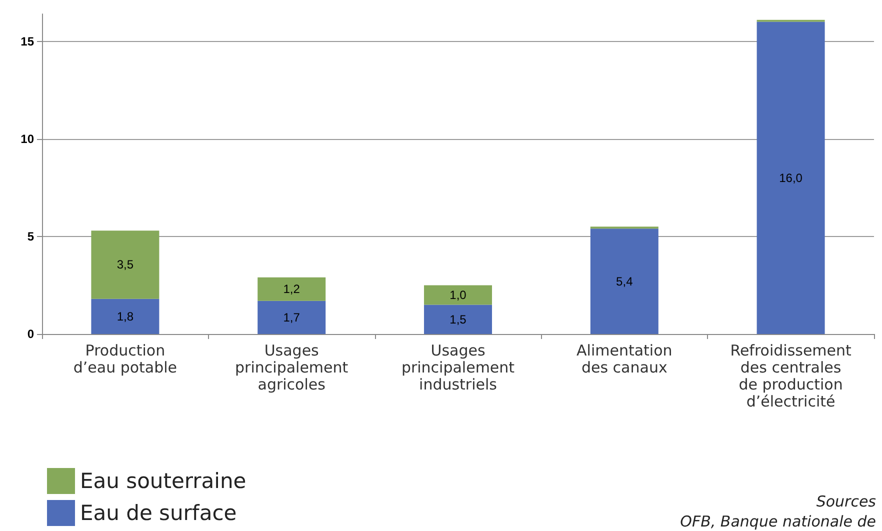  Describe the element at coordinates (778, 521) in the screenshot. I see `text: OFB, Banque nationale de` at that location.